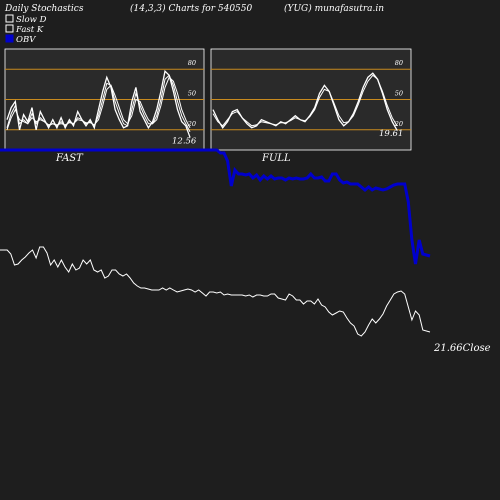 The image size is (500, 500). What do you see at coordinates (31, 20) in the screenshot?
I see `legend-label-slow-d: Slow D` at bounding box center [31, 20].